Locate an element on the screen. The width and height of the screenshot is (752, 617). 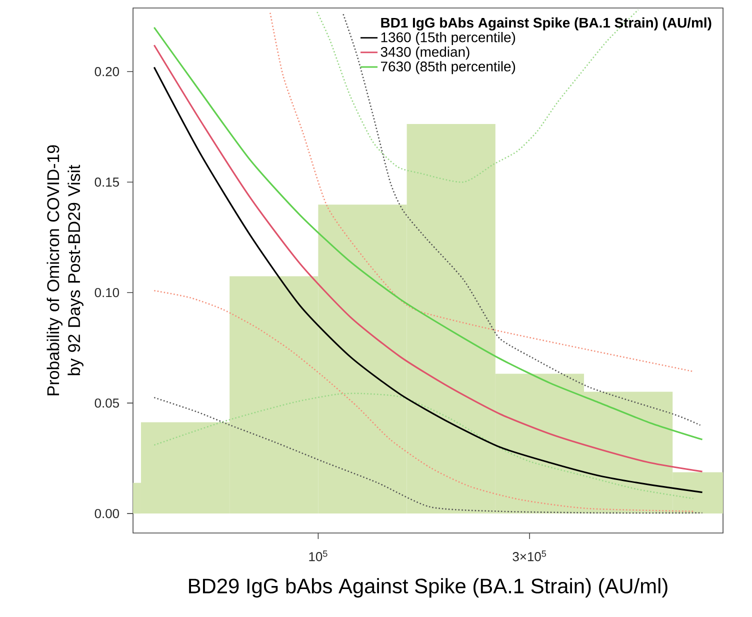
legend-title: BD1 IgG bAbs Against Spike (BA.1 Strain) (AU/ml) is located at coordinates (546, 23).